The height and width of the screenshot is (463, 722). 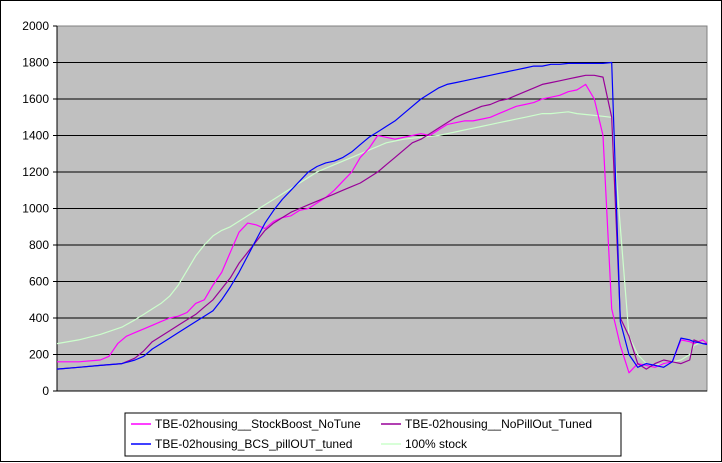 I want to click on y-tick-label: 1800, so click(x=35, y=63).